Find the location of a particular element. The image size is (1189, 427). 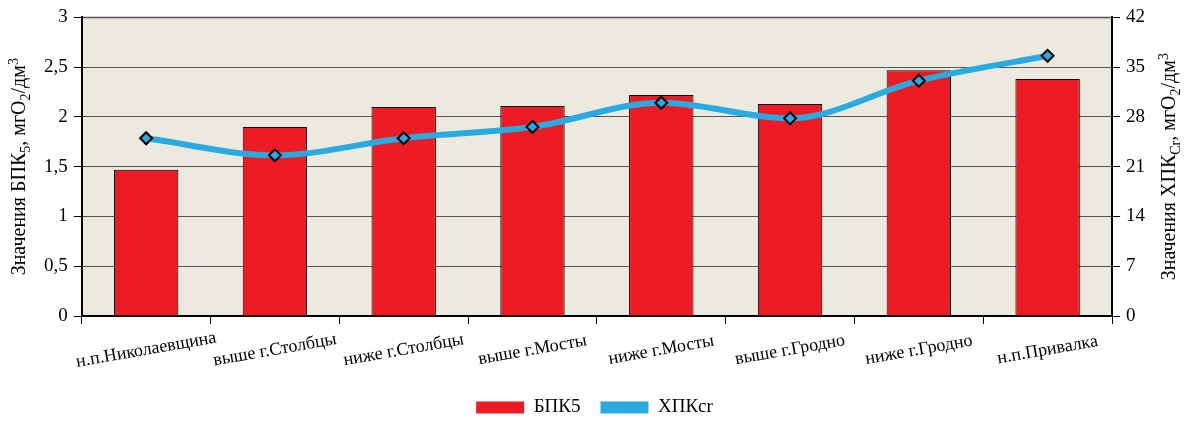

y2-axis-title: Значения ХПКCr, мгO2/дм3 is located at coordinates (1169, 167).